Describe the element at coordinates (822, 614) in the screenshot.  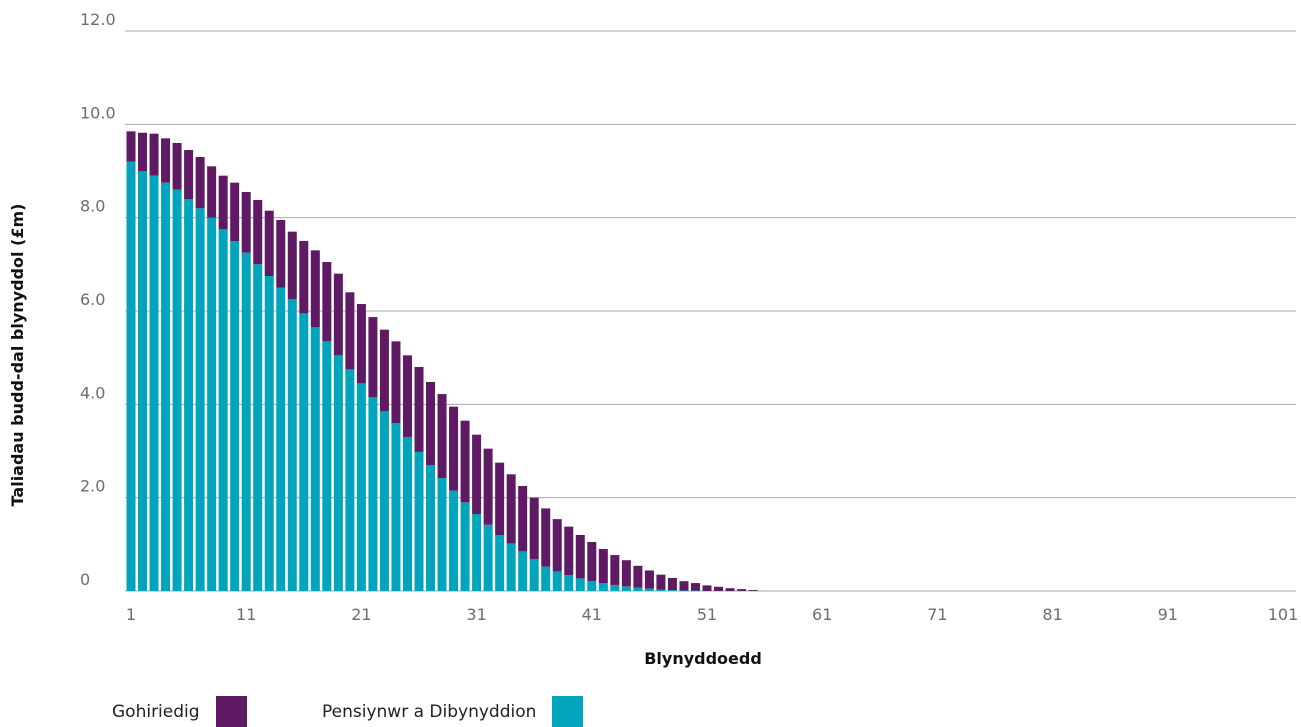
I see `x-tick-label-6: 61` at that location.